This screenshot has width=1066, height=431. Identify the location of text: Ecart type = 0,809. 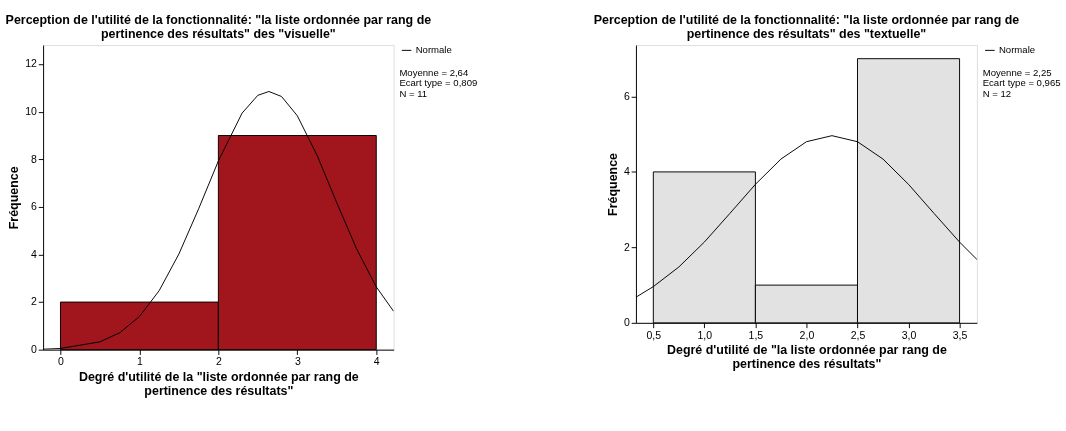
(438, 83).